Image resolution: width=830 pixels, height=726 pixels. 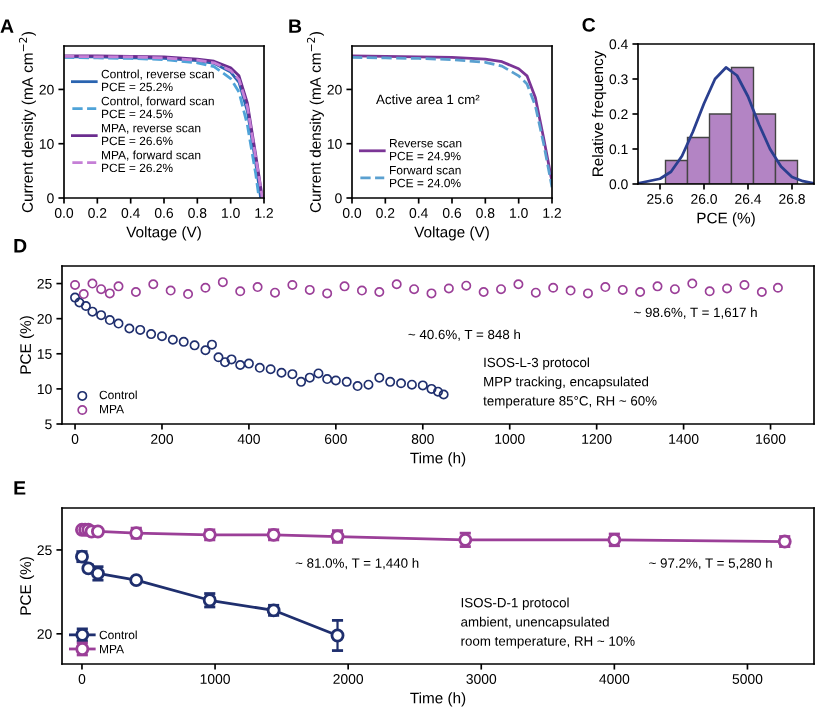 What do you see at coordinates (589, 24) in the screenshot?
I see `chart-title: C` at bounding box center [589, 24].